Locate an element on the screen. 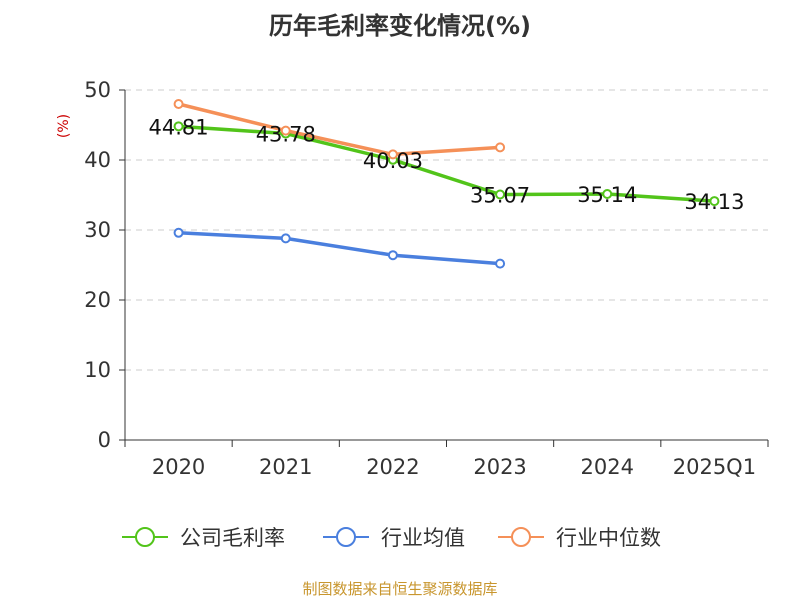 The image size is (800, 600). y-tick-label: 0 is located at coordinates (104, 440).